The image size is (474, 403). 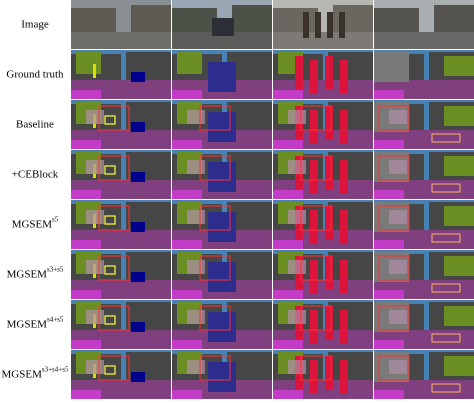 I want to click on row-label: Ground truth, so click(x=35, y=74).